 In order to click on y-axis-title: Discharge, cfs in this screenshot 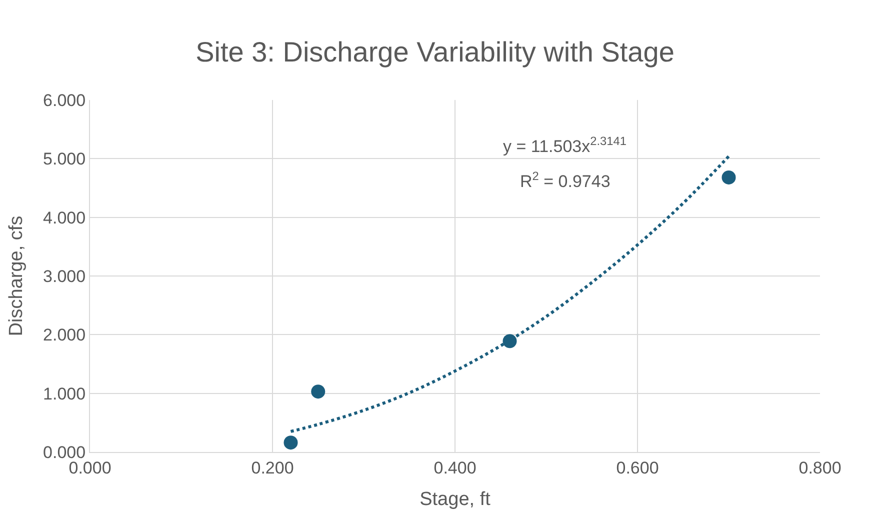, I will do `click(16, 276)`.